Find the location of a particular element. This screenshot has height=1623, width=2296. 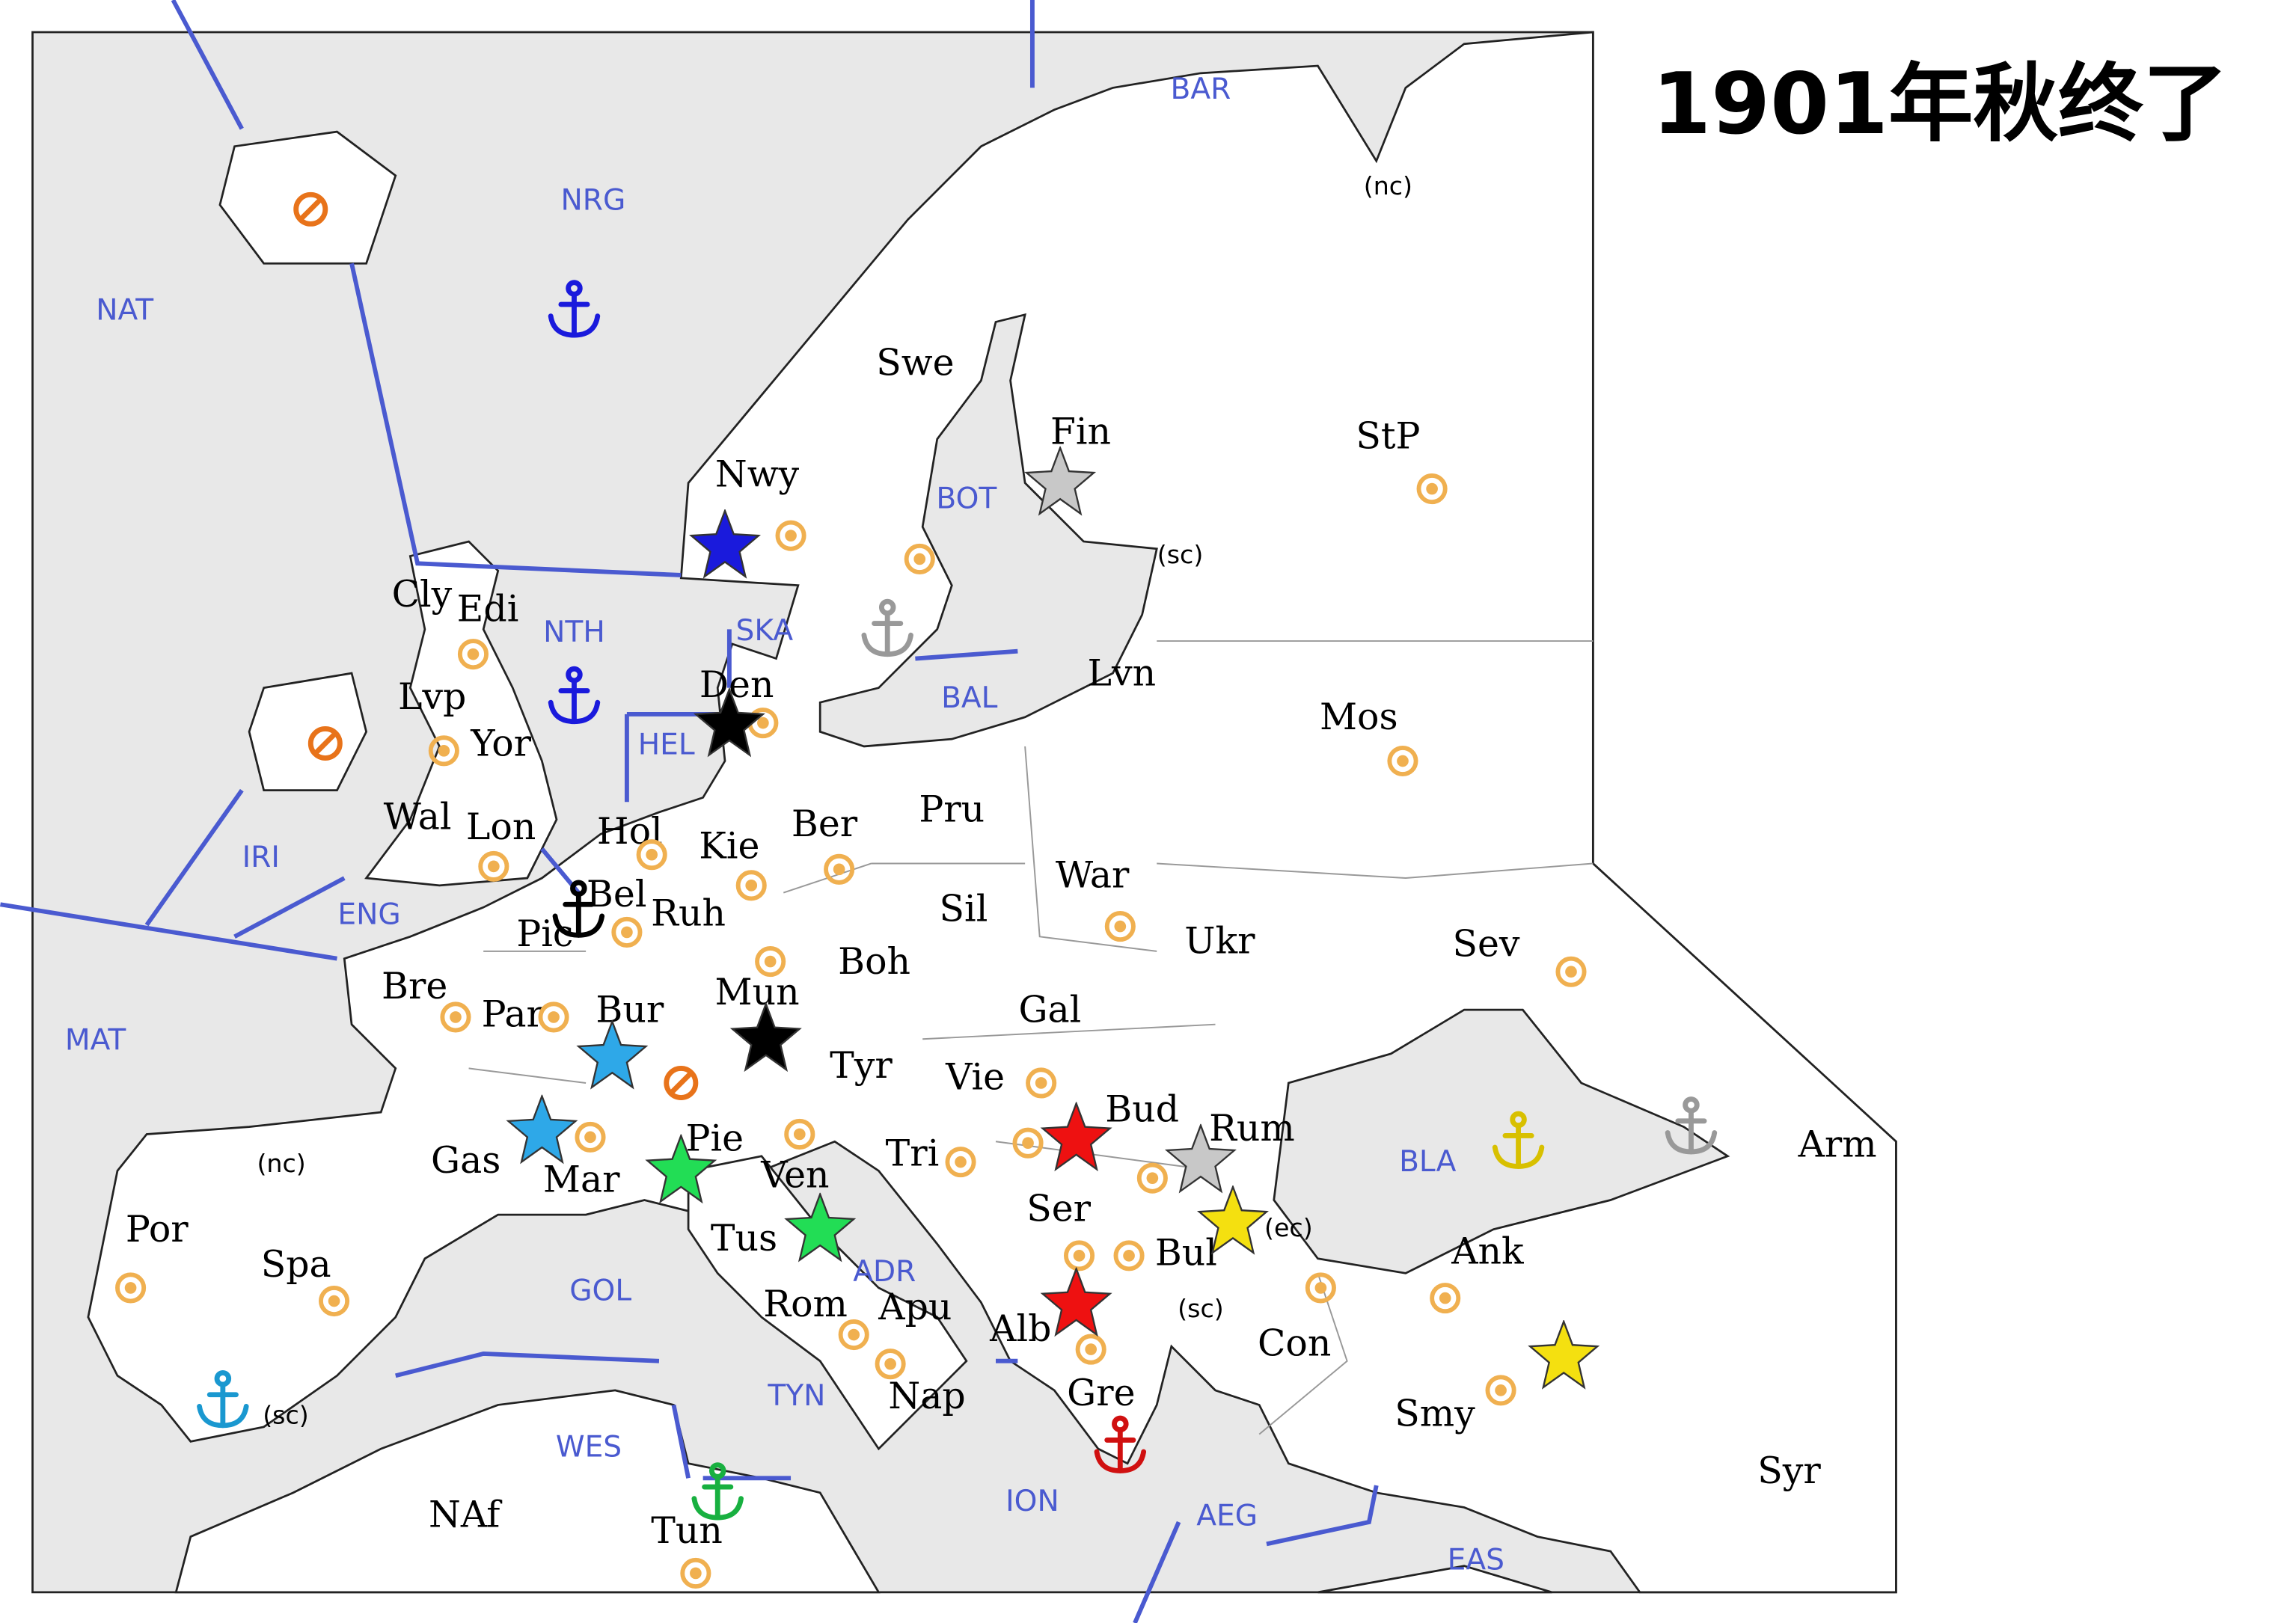

province-label: Por is located at coordinates (157, 1229).